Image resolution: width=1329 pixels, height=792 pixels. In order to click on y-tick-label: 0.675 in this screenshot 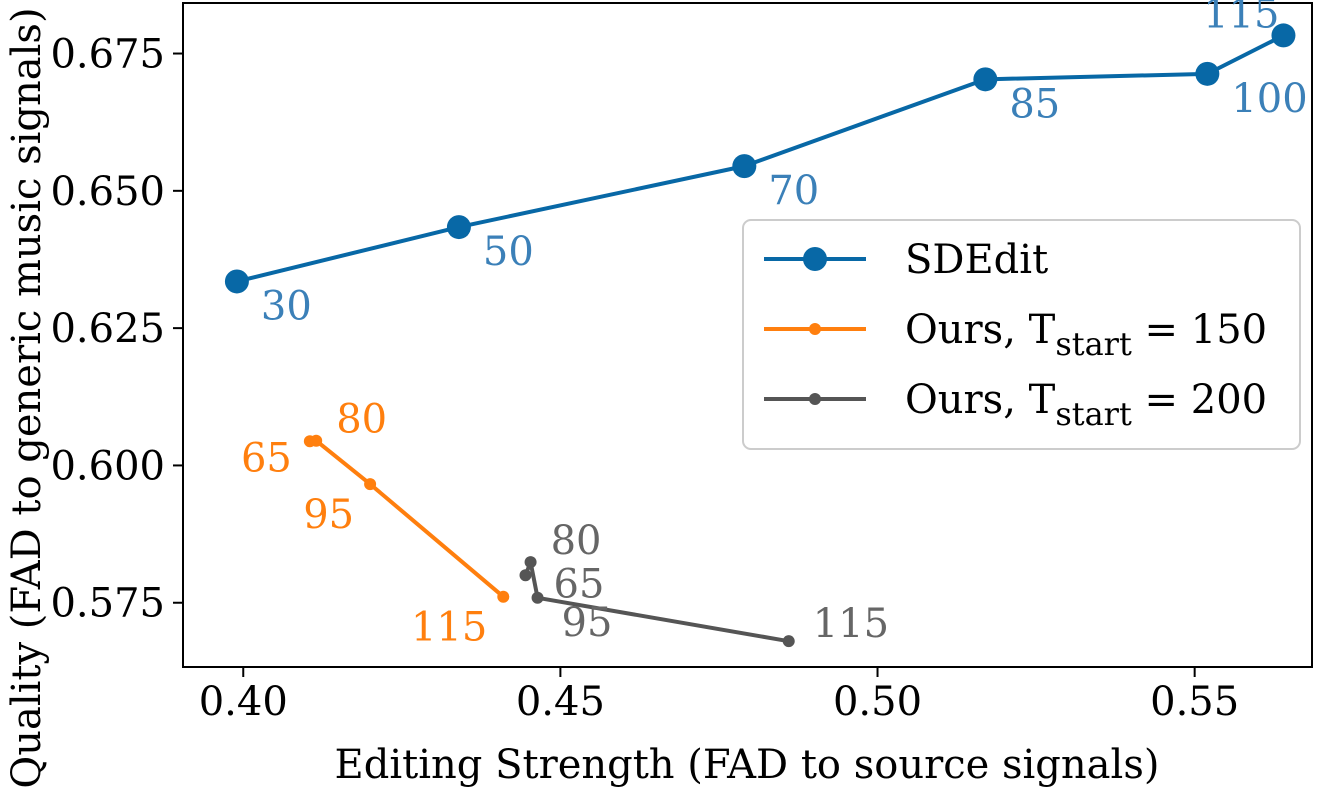, I will do `click(107, 55)`.